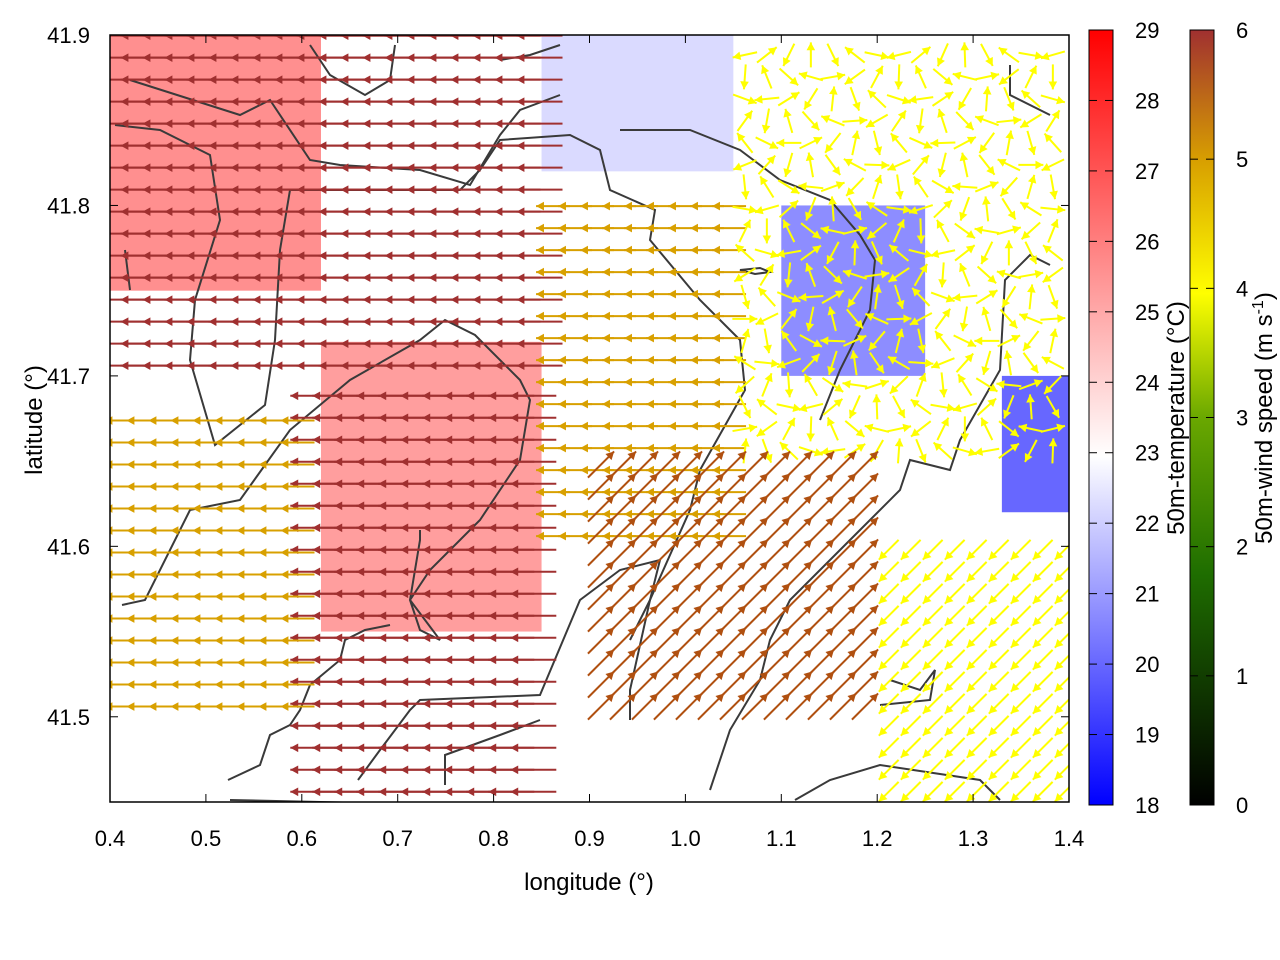 The image size is (1280, 960). I want to click on temperature-tick-label: 19, so click(1147, 735).